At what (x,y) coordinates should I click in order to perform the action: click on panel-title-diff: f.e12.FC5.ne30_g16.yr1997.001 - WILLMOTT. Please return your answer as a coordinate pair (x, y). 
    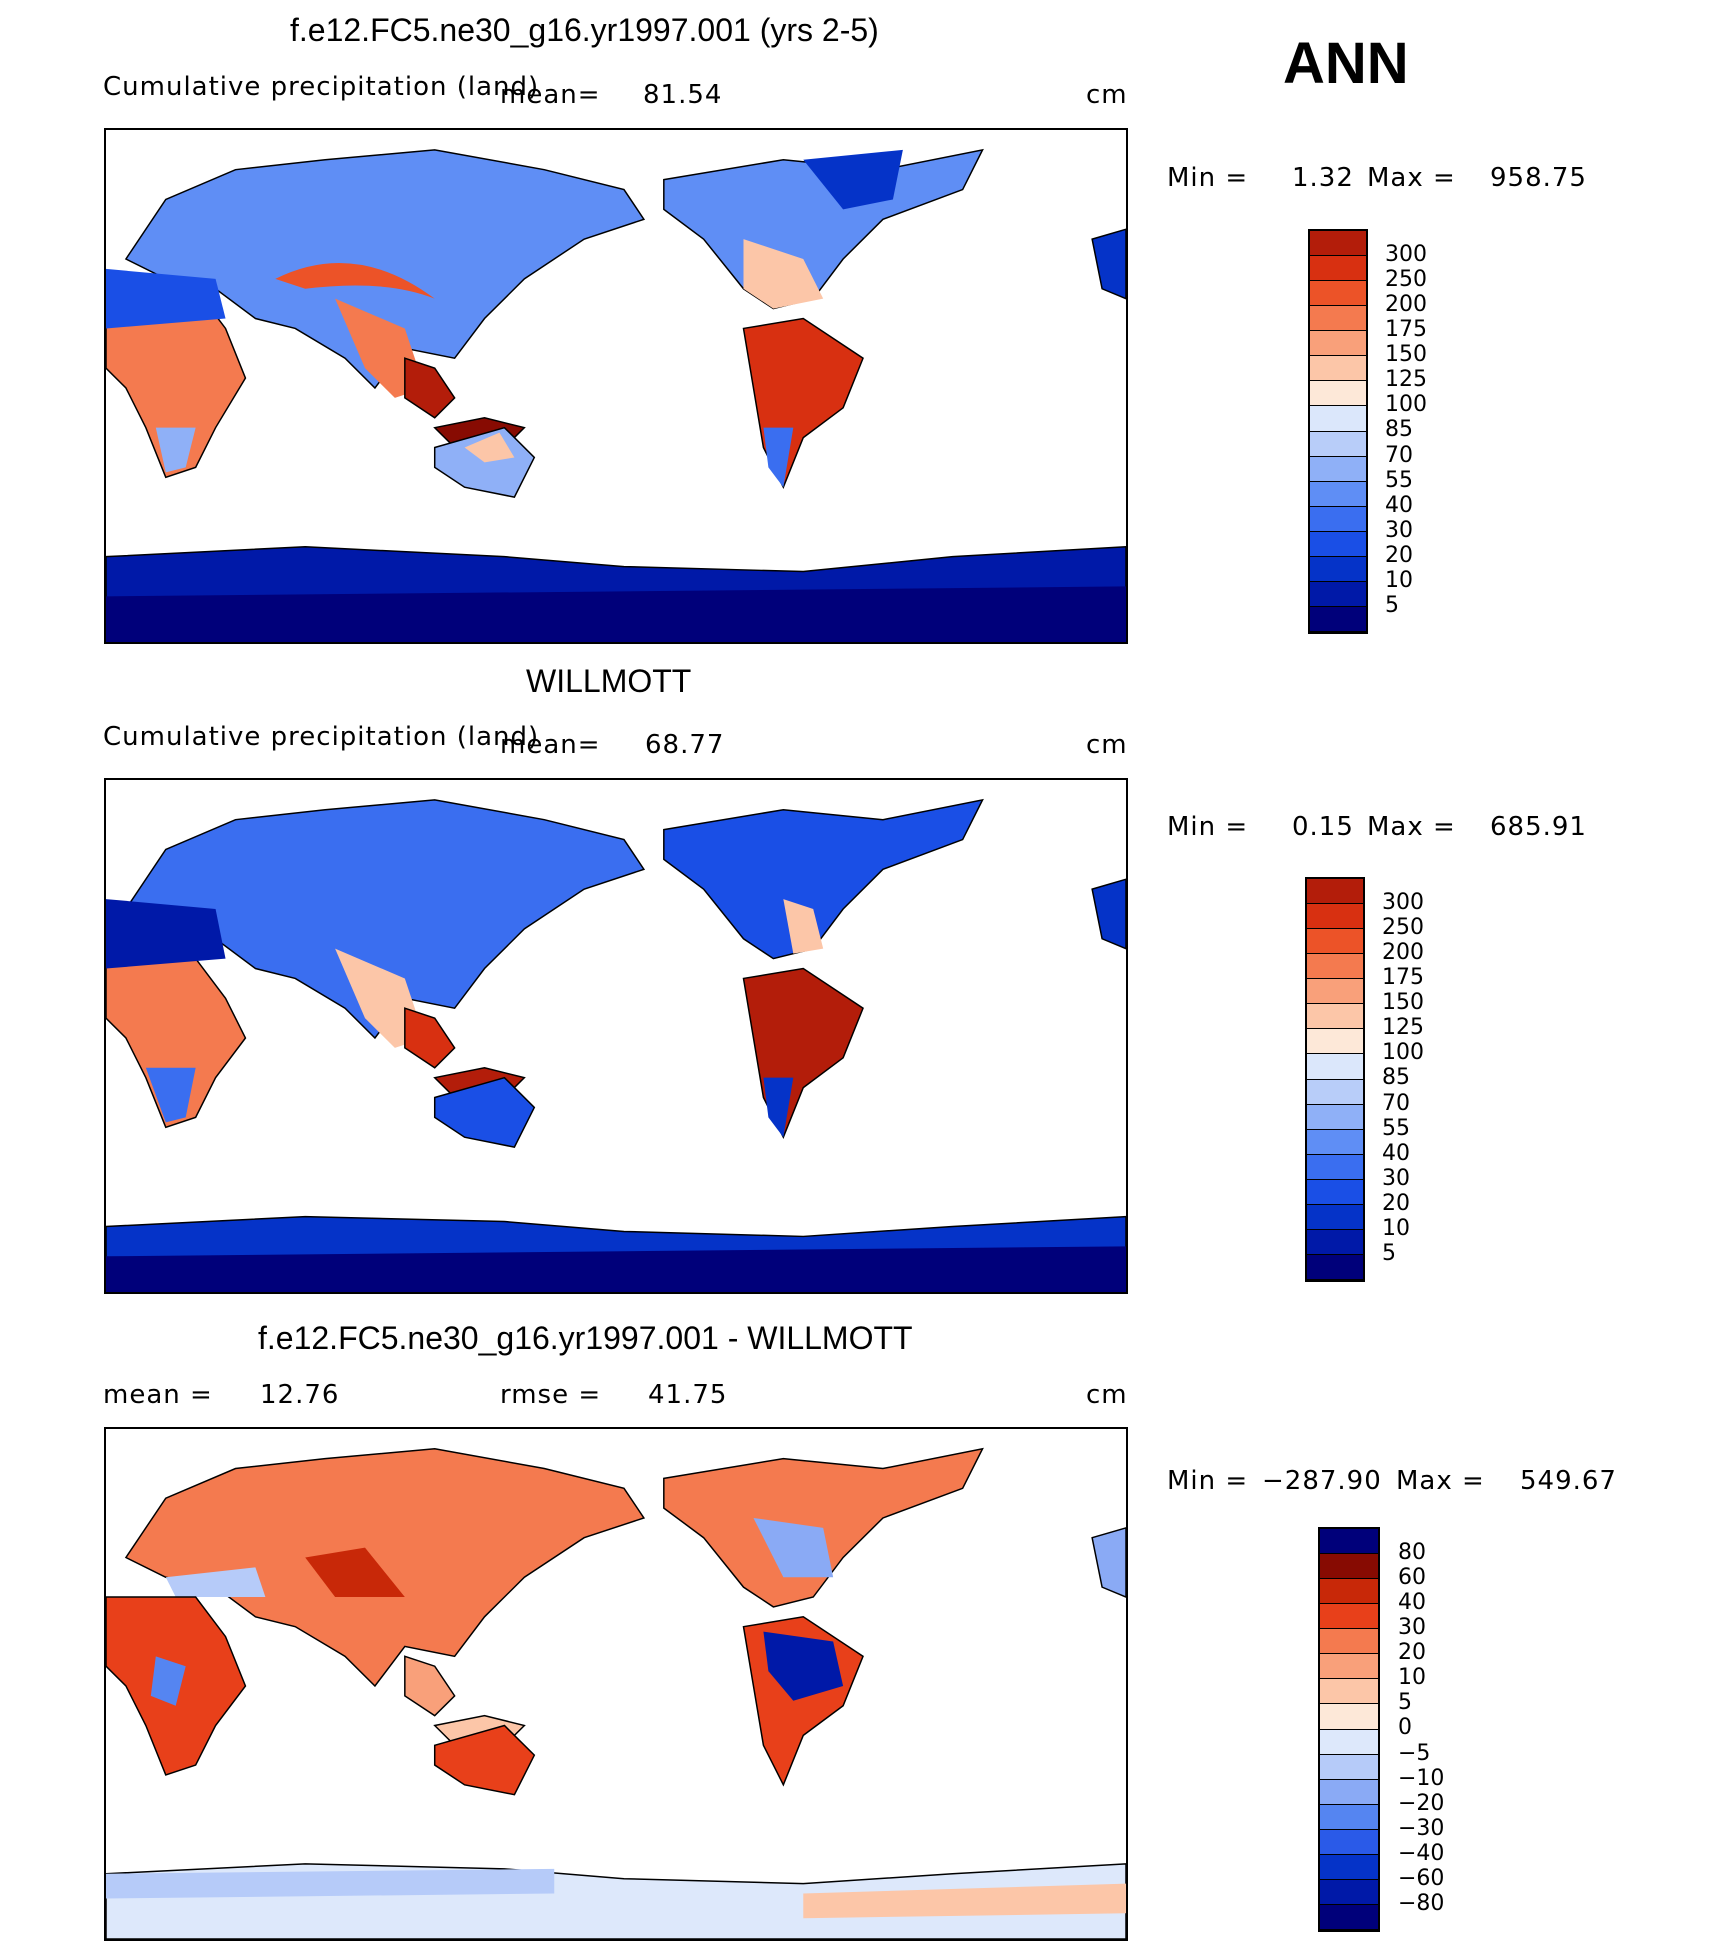
    Looking at the image, I should click on (585, 1338).